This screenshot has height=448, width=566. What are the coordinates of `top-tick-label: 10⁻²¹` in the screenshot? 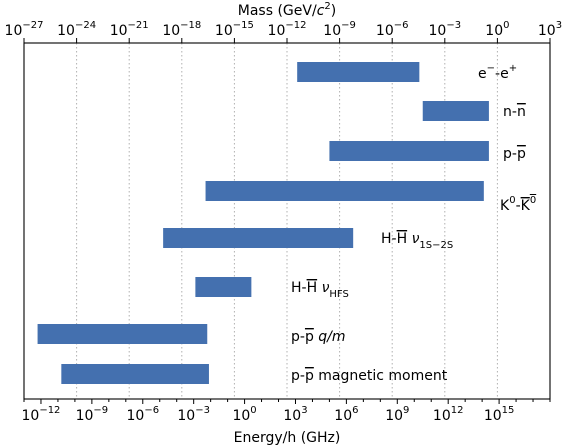 It's located at (129, 29).